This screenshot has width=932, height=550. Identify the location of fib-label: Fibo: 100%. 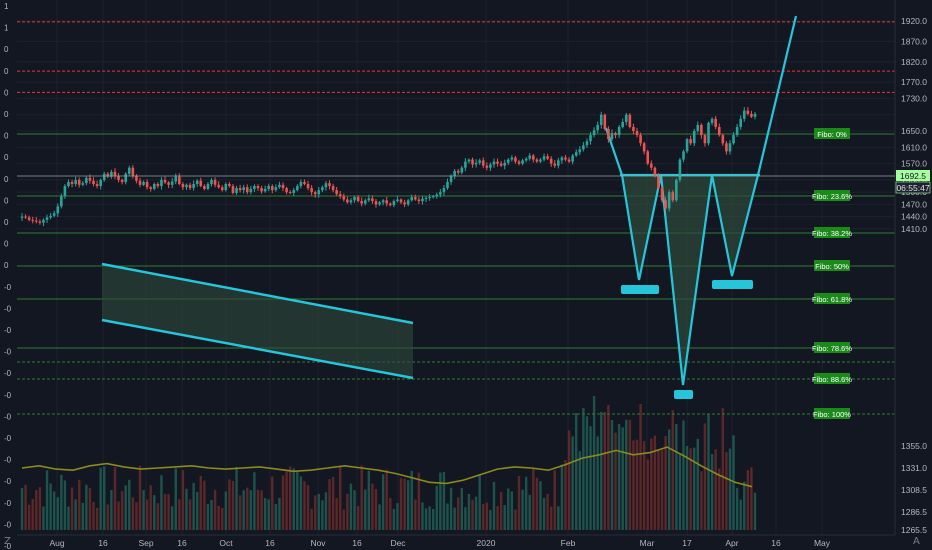
(832, 414).